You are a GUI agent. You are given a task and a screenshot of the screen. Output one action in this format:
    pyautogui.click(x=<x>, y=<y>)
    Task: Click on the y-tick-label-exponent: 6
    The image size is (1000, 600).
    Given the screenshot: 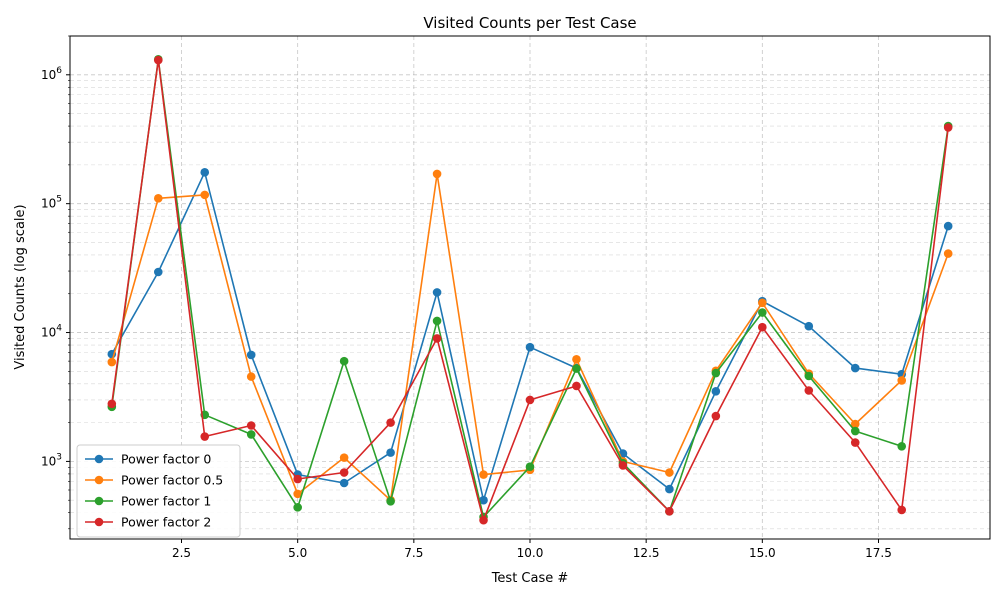 What is the action you would take?
    pyautogui.click(x=59, y=71)
    